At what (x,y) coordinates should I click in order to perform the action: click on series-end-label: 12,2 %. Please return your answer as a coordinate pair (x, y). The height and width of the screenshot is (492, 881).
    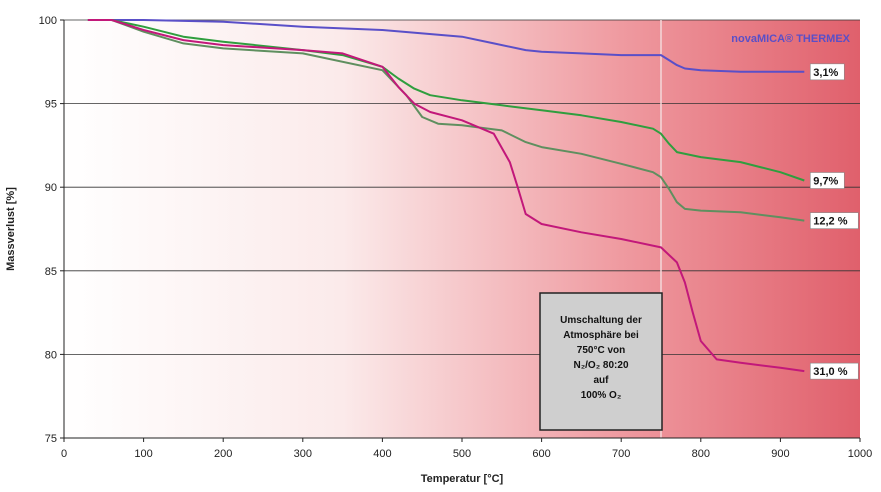
    Looking at the image, I should click on (830, 222).